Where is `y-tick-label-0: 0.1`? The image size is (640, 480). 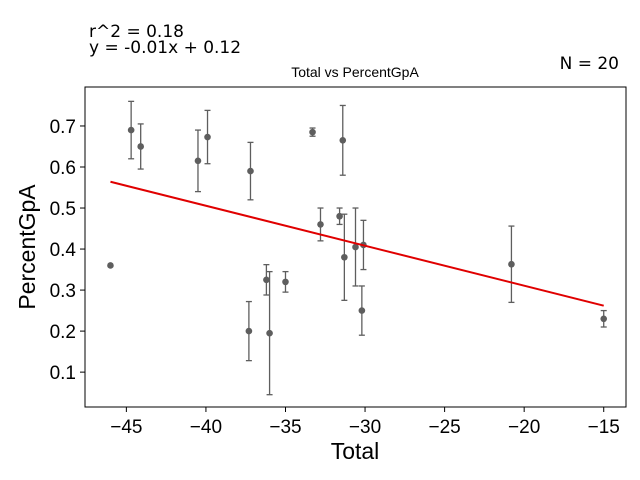 y-tick-label-0: 0.1 is located at coordinates (63, 373).